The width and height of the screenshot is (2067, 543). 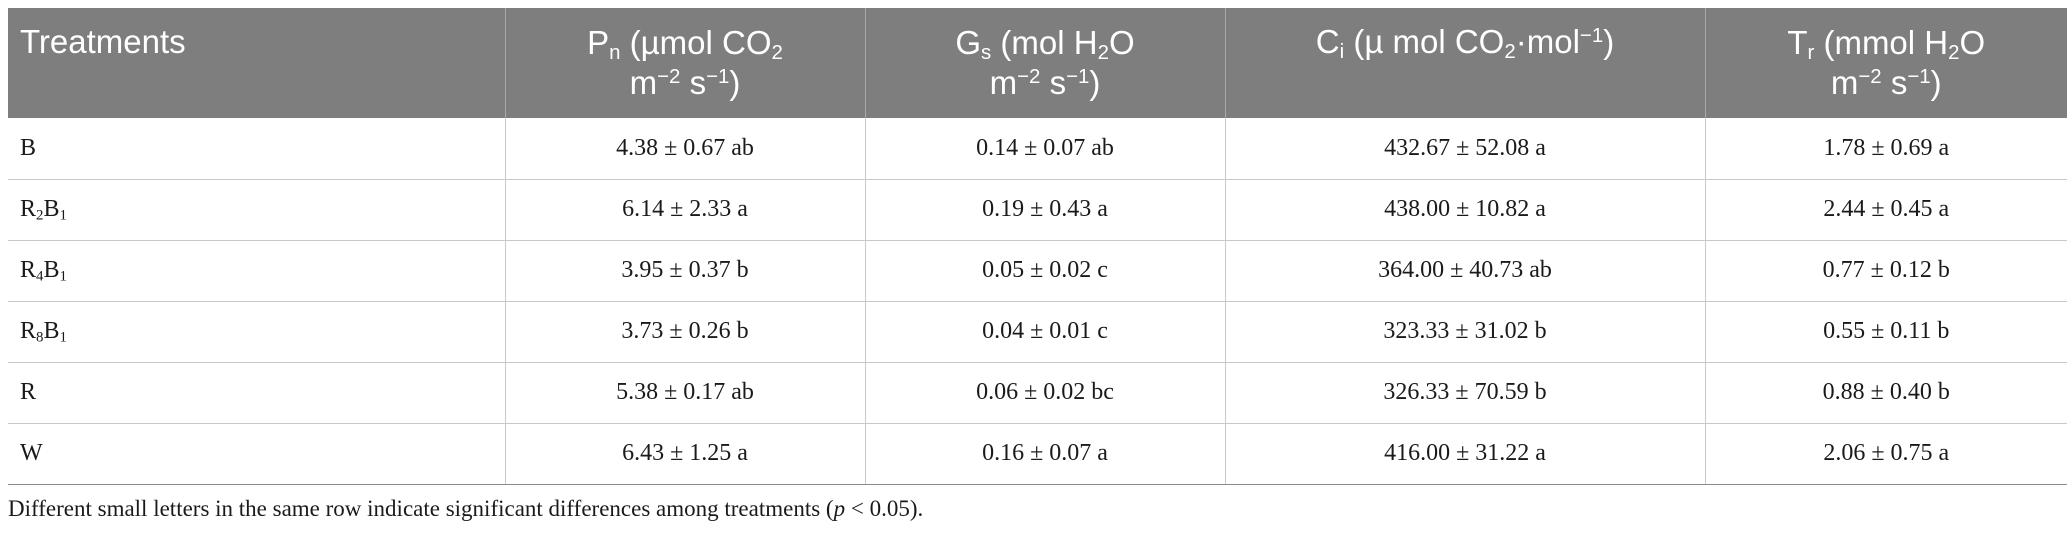 What do you see at coordinates (257, 454) in the screenshot?
I see `treatment-label: W` at bounding box center [257, 454].